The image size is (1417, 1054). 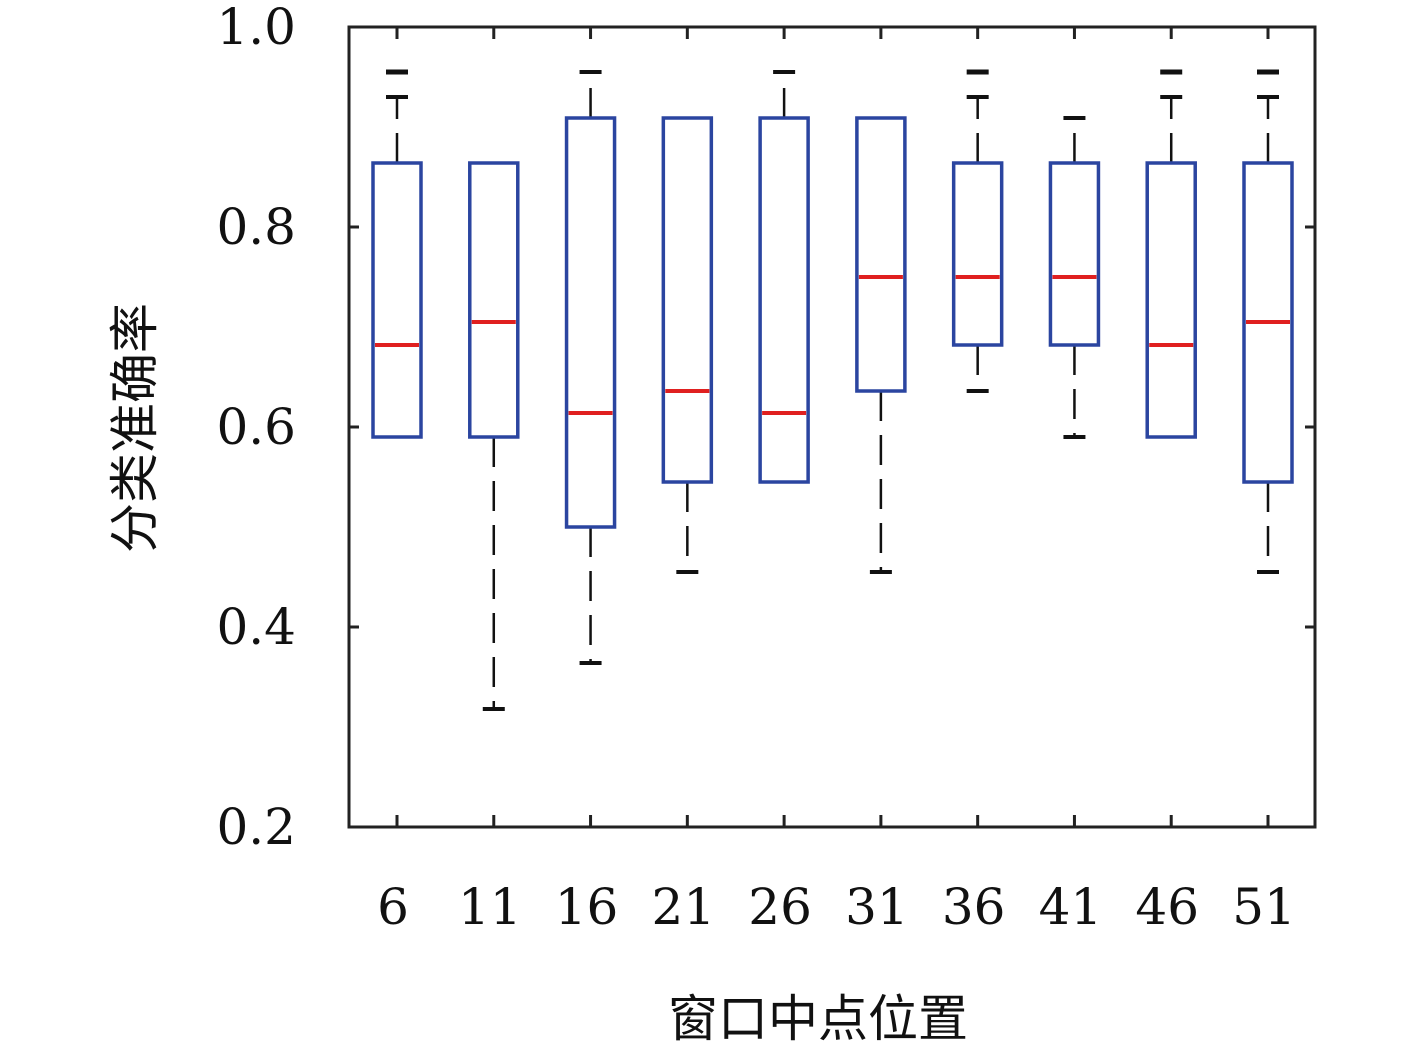 I want to click on x-tick-label: 16, so click(x=587, y=907).